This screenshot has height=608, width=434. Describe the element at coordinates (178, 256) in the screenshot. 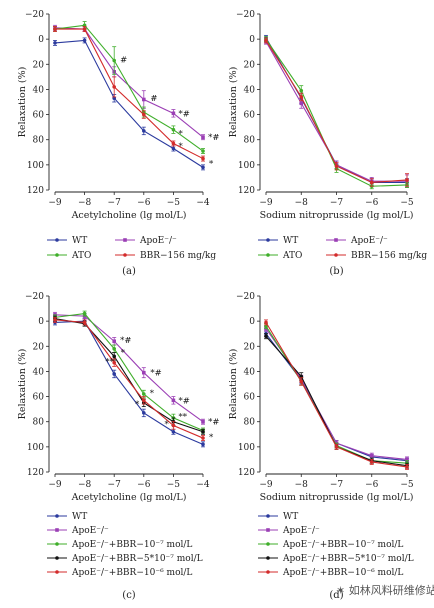

I see `legend-label: BBR−156 mg/kg` at that location.